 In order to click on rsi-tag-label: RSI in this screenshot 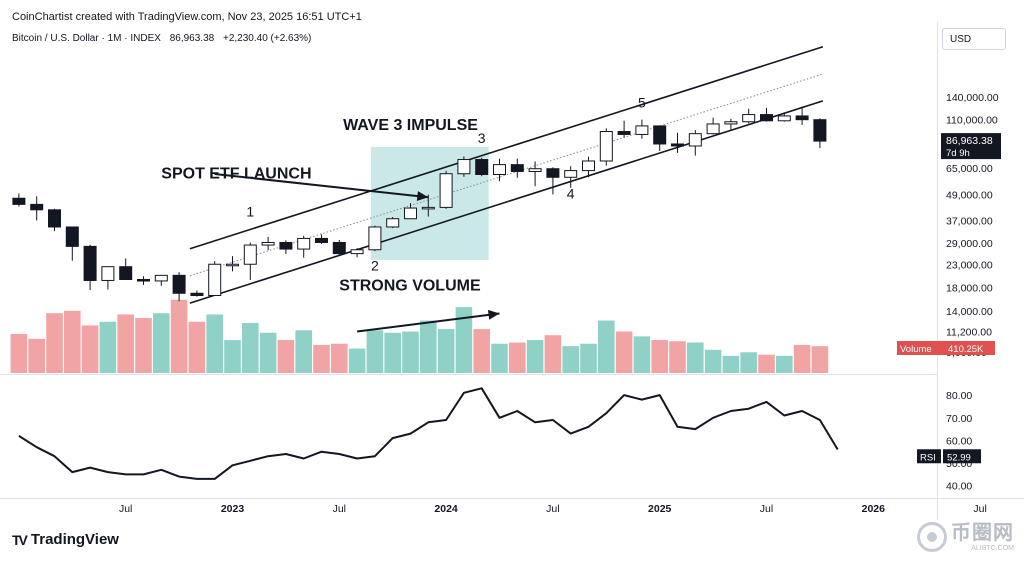, I will do `click(928, 457)`.